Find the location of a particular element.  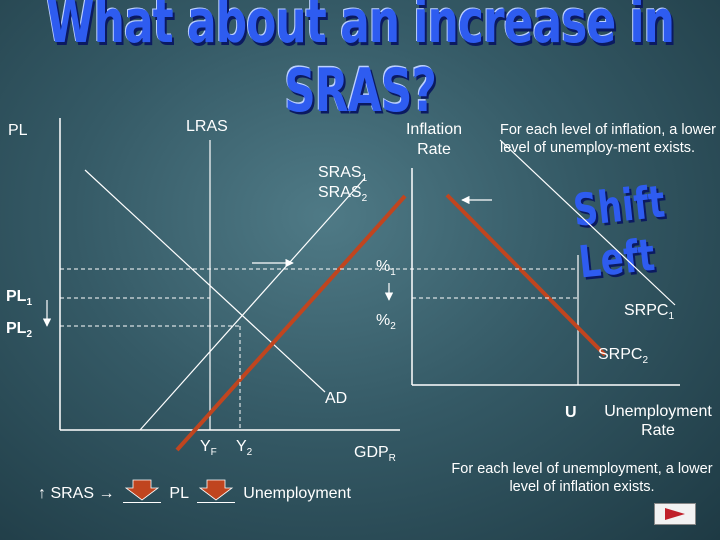

yf-label: YF is located at coordinates (208, 448).